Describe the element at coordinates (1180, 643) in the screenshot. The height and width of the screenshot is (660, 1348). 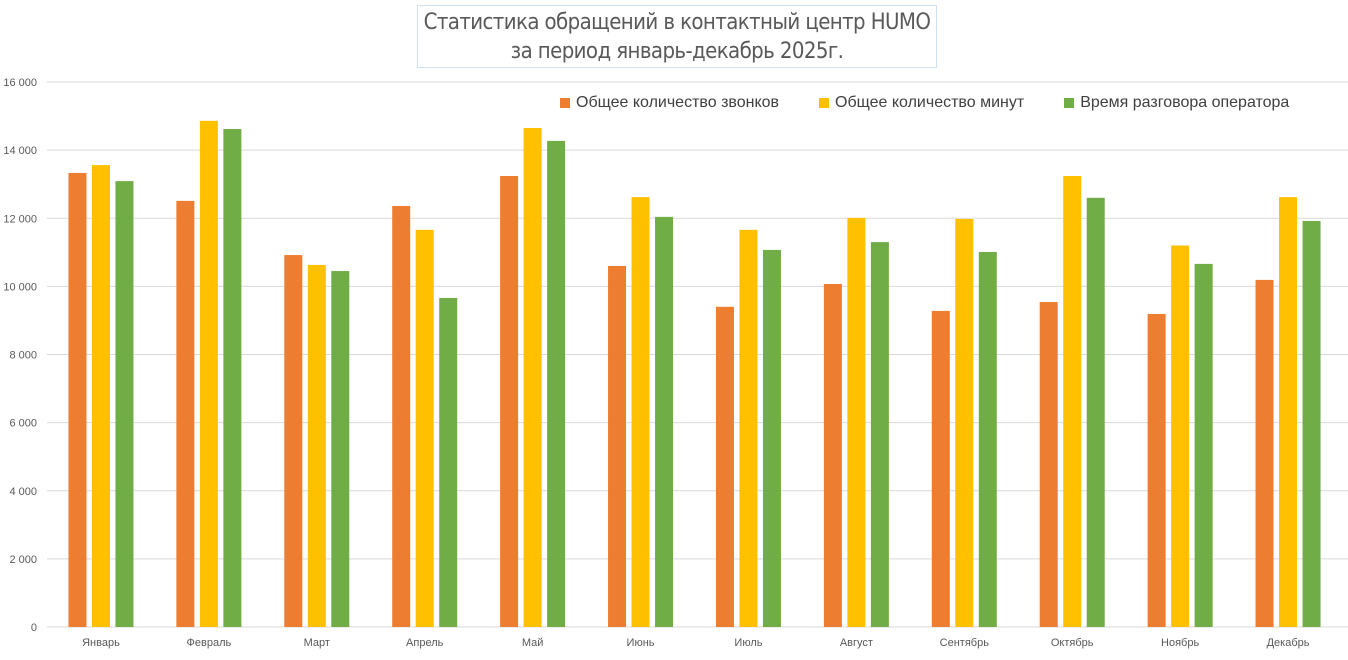
I see `x-tick-label: Ноябрь` at that location.